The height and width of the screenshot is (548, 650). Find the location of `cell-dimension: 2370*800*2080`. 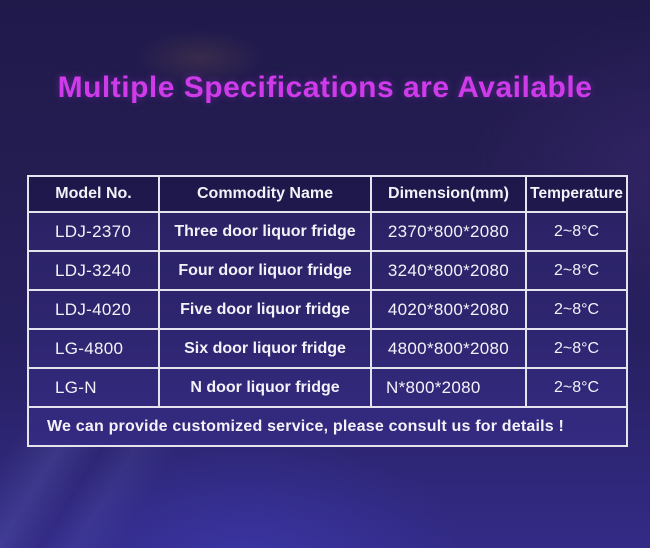

cell-dimension: 2370*800*2080 is located at coordinates (448, 231).